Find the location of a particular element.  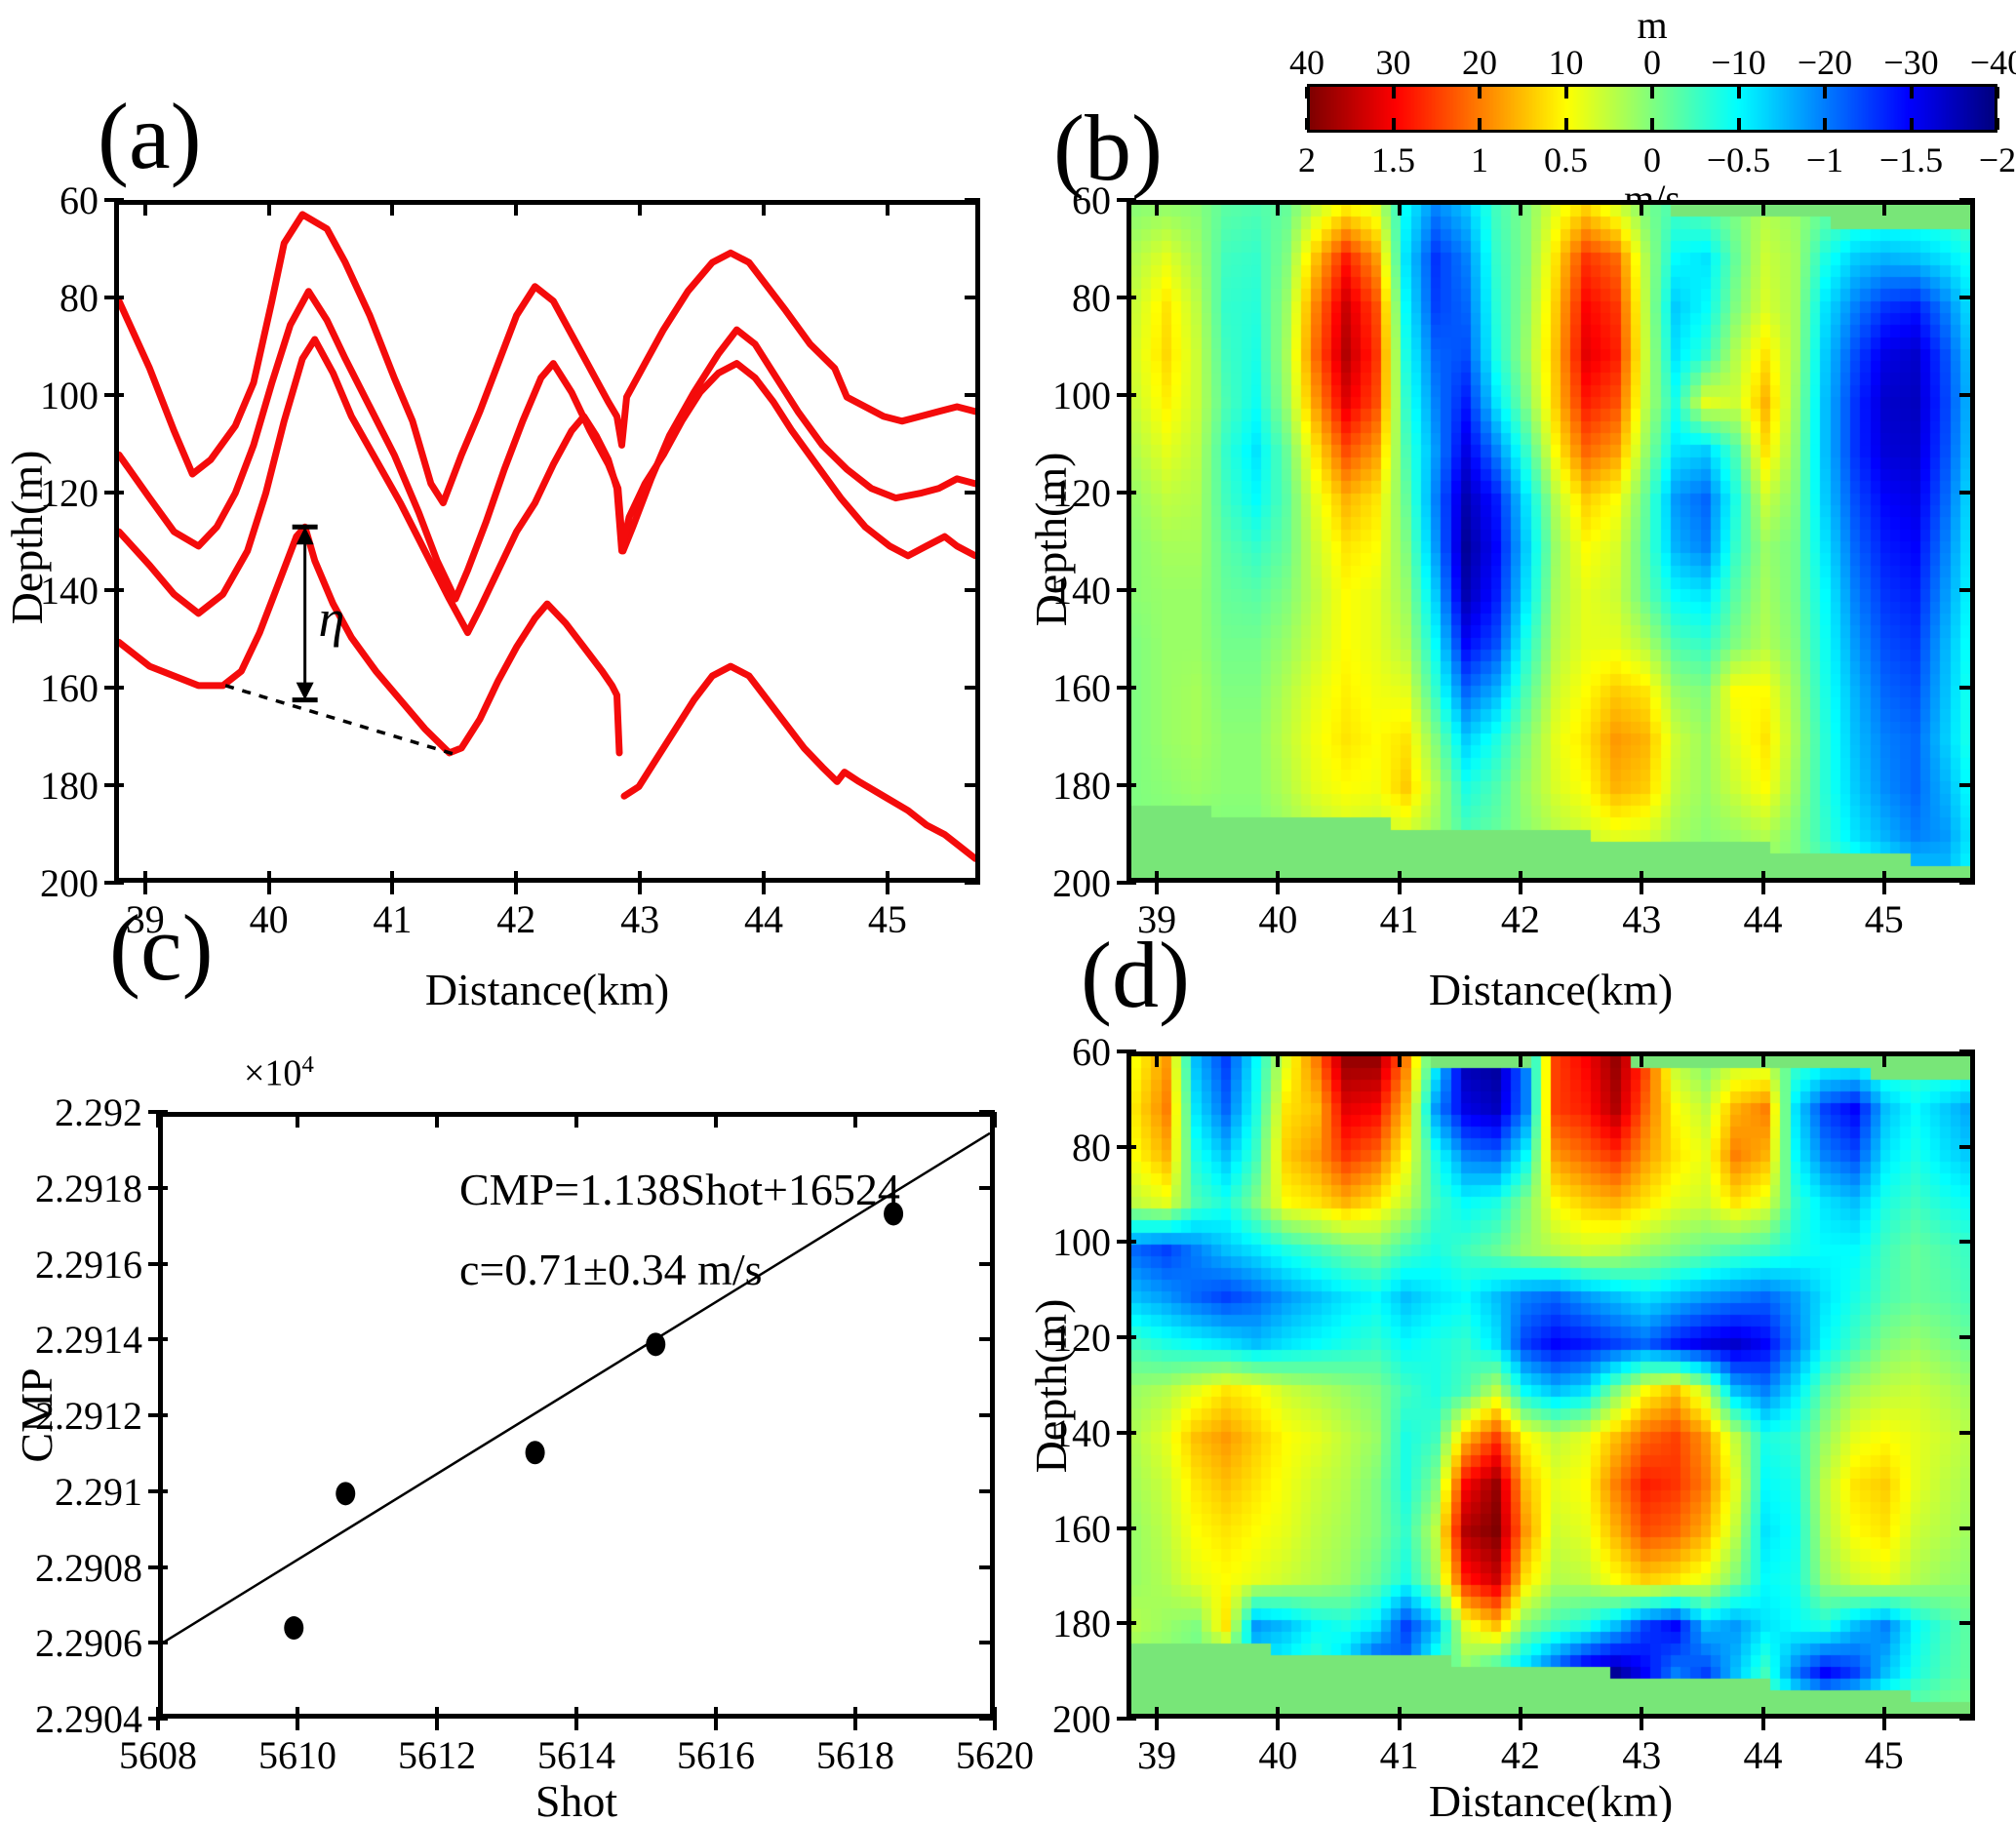

y-tick-label: 100 is located at coordinates (69, 396).